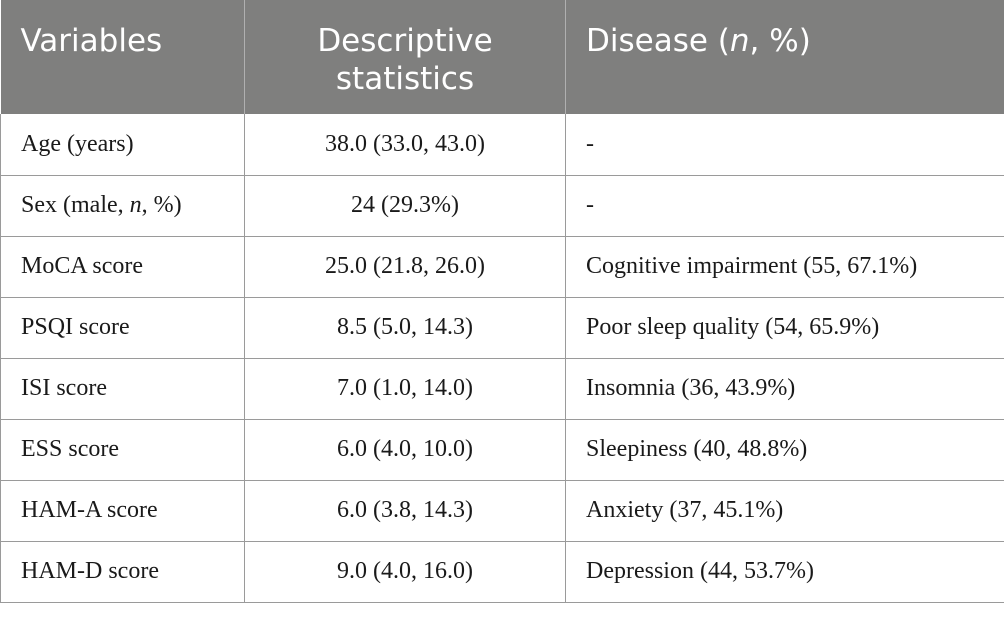  What do you see at coordinates (784, 450) in the screenshot?
I see `cell-disease: Sleepiness (40, 48.8%)` at bounding box center [784, 450].